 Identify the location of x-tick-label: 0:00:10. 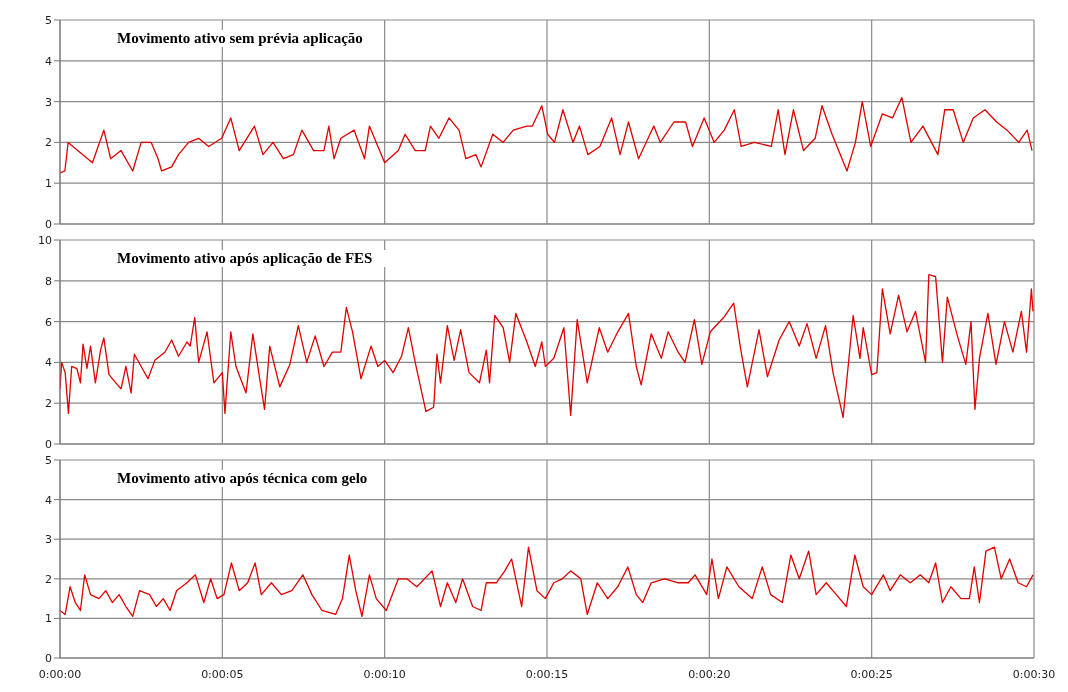
(384, 674).